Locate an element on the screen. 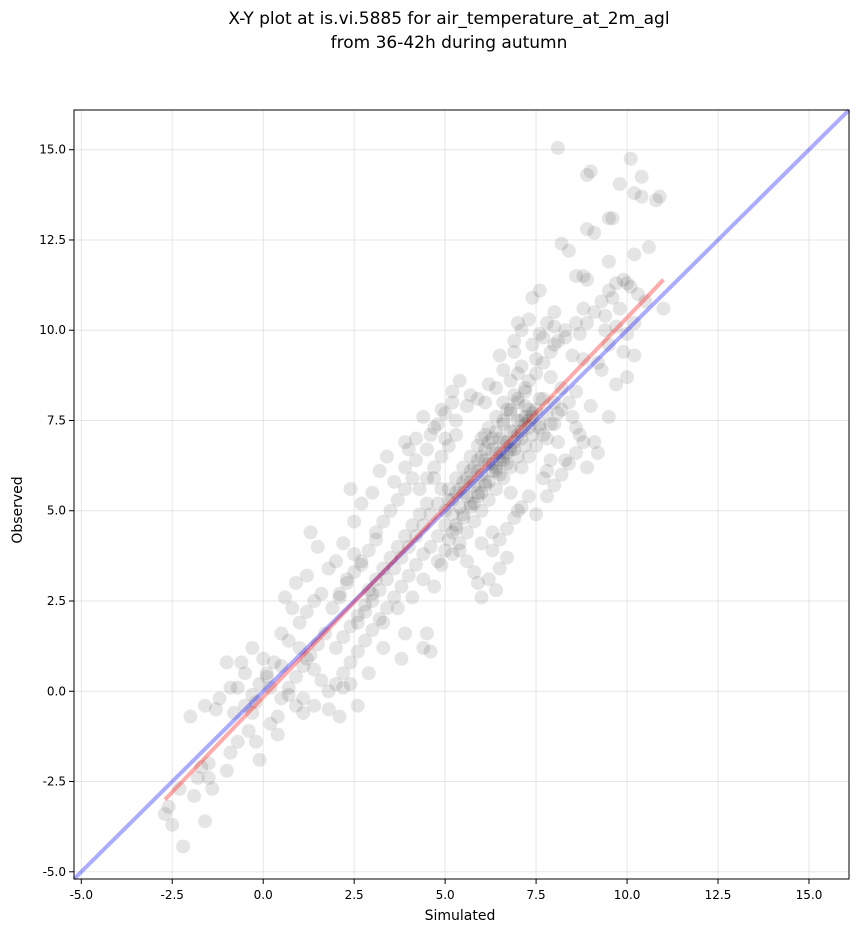 This screenshot has height=934, width=858. y-tick-label: 2.5 is located at coordinates (56, 601).